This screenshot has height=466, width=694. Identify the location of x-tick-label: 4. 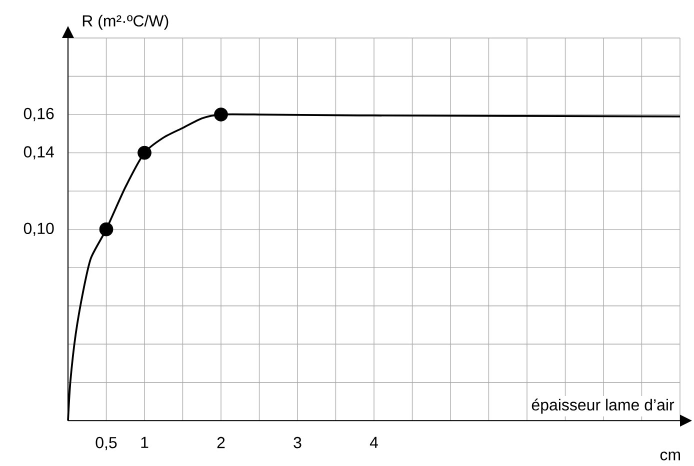
(374, 442).